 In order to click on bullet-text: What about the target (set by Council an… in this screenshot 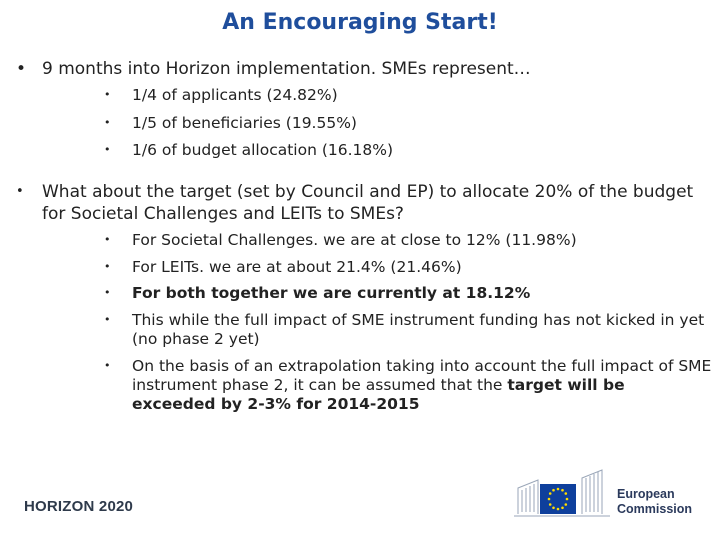, I will do `click(368, 203)`.